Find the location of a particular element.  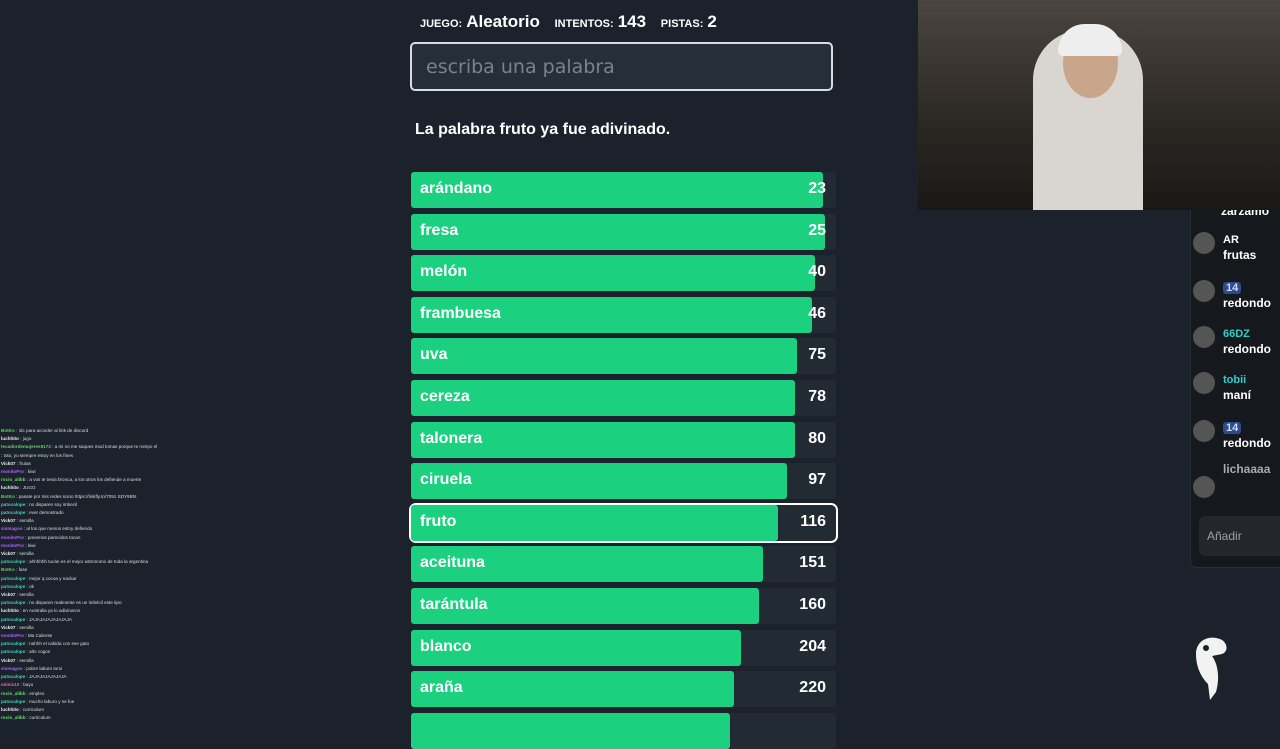

chat-user: BotKo is located at coordinates (8, 430).